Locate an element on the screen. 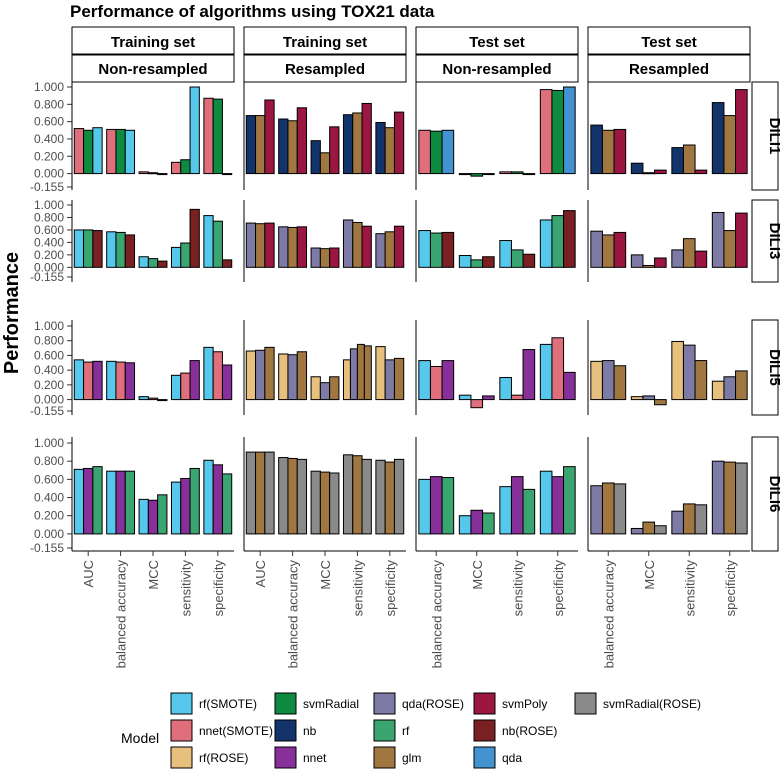  legend-label: nb is located at coordinates (310, 731).